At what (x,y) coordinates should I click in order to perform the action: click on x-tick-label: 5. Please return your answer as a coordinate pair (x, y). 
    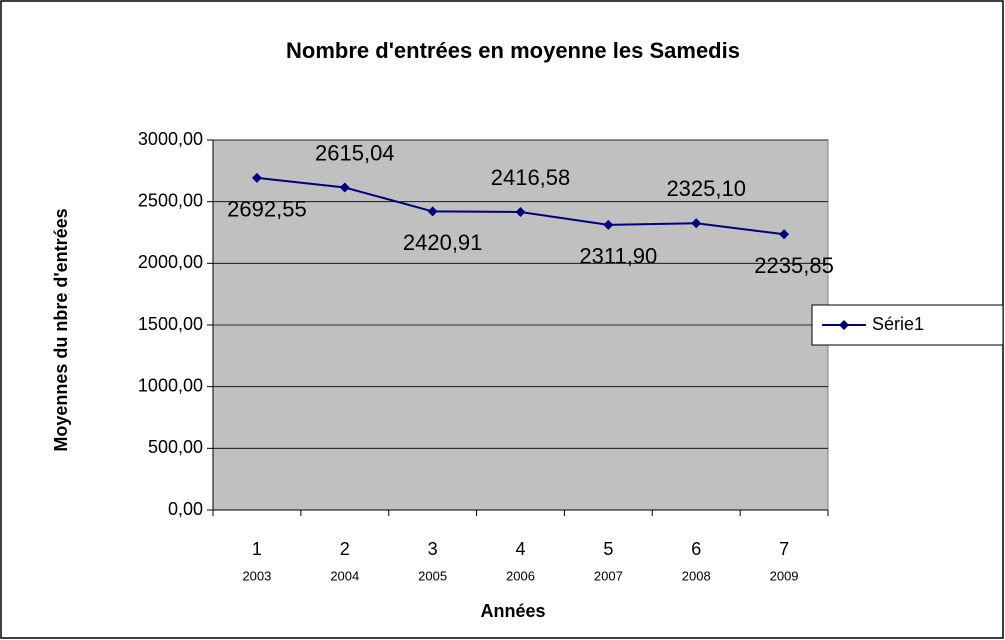
    Looking at the image, I should click on (608, 549).